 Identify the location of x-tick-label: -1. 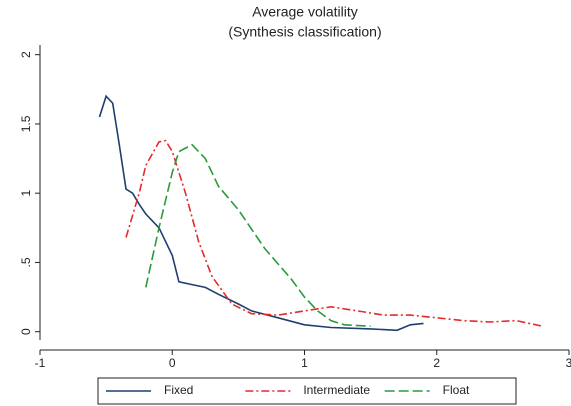
(40, 363).